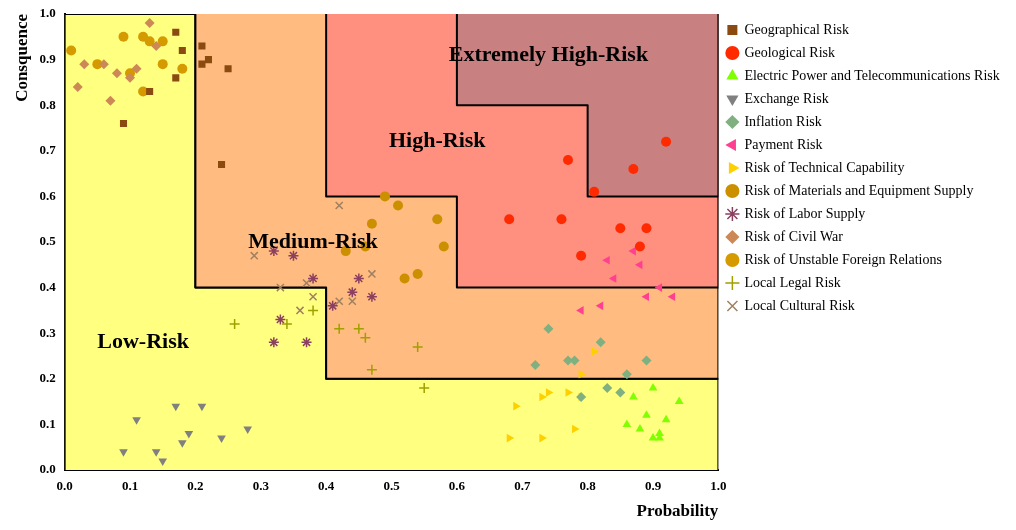 The image size is (1016, 530). What do you see at coordinates (48, 150) in the screenshot?
I see `y-tick-label: 0.7` at bounding box center [48, 150].